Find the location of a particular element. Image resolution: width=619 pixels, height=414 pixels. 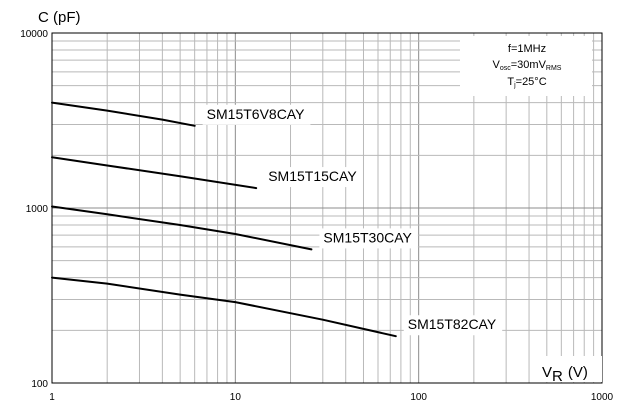

condition-vosc-c: =30mV is located at coordinates (529, 65).